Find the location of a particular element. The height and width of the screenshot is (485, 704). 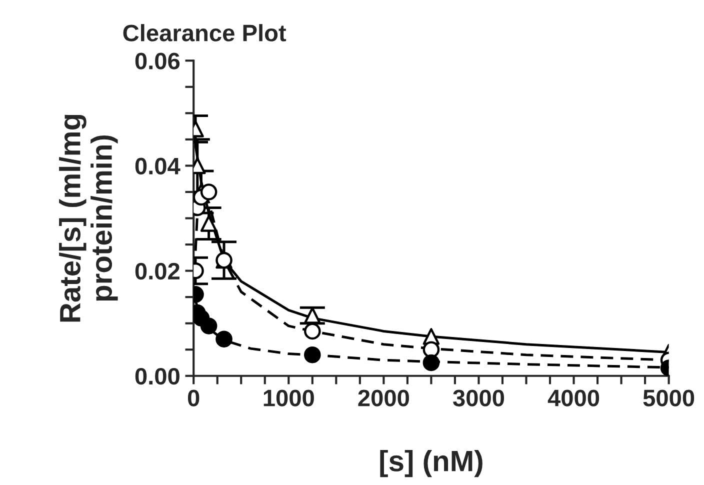

x-tick-label: 5000 is located at coordinates (668, 398).